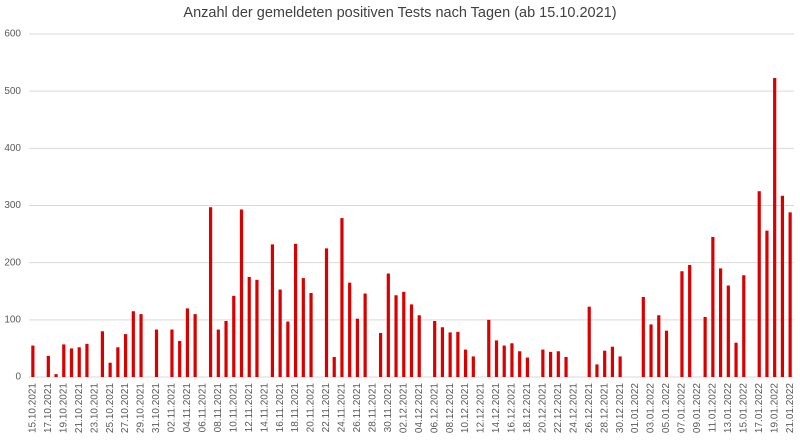  I want to click on x-tick-label: 28.11.2021, so click(373, 408).